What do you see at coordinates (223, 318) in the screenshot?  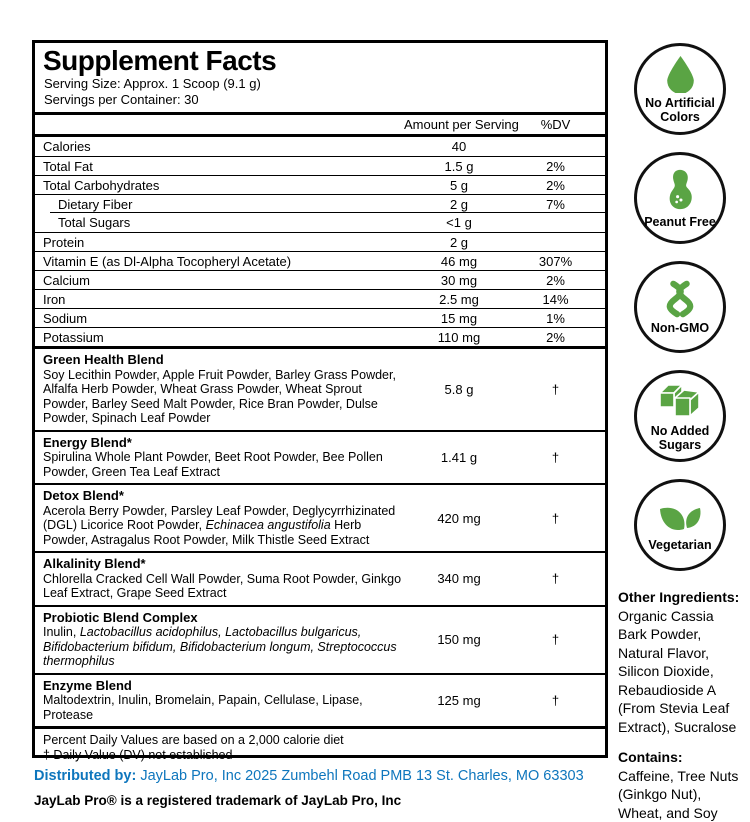 I see `nutrient-name: Sodium` at bounding box center [223, 318].